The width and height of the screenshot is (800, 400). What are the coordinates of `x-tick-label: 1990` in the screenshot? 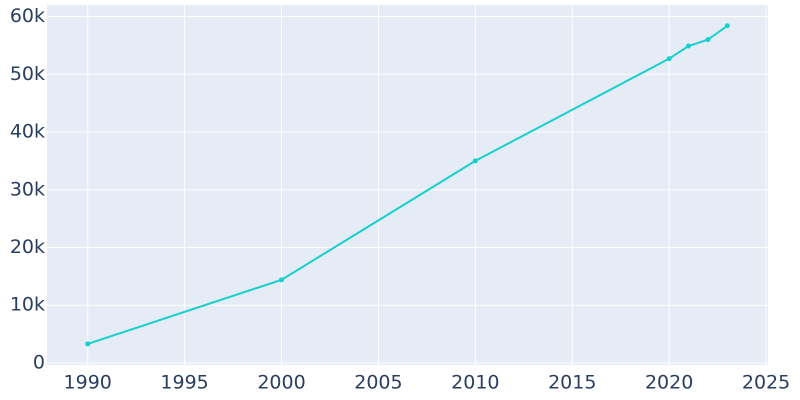 It's located at (88, 383).